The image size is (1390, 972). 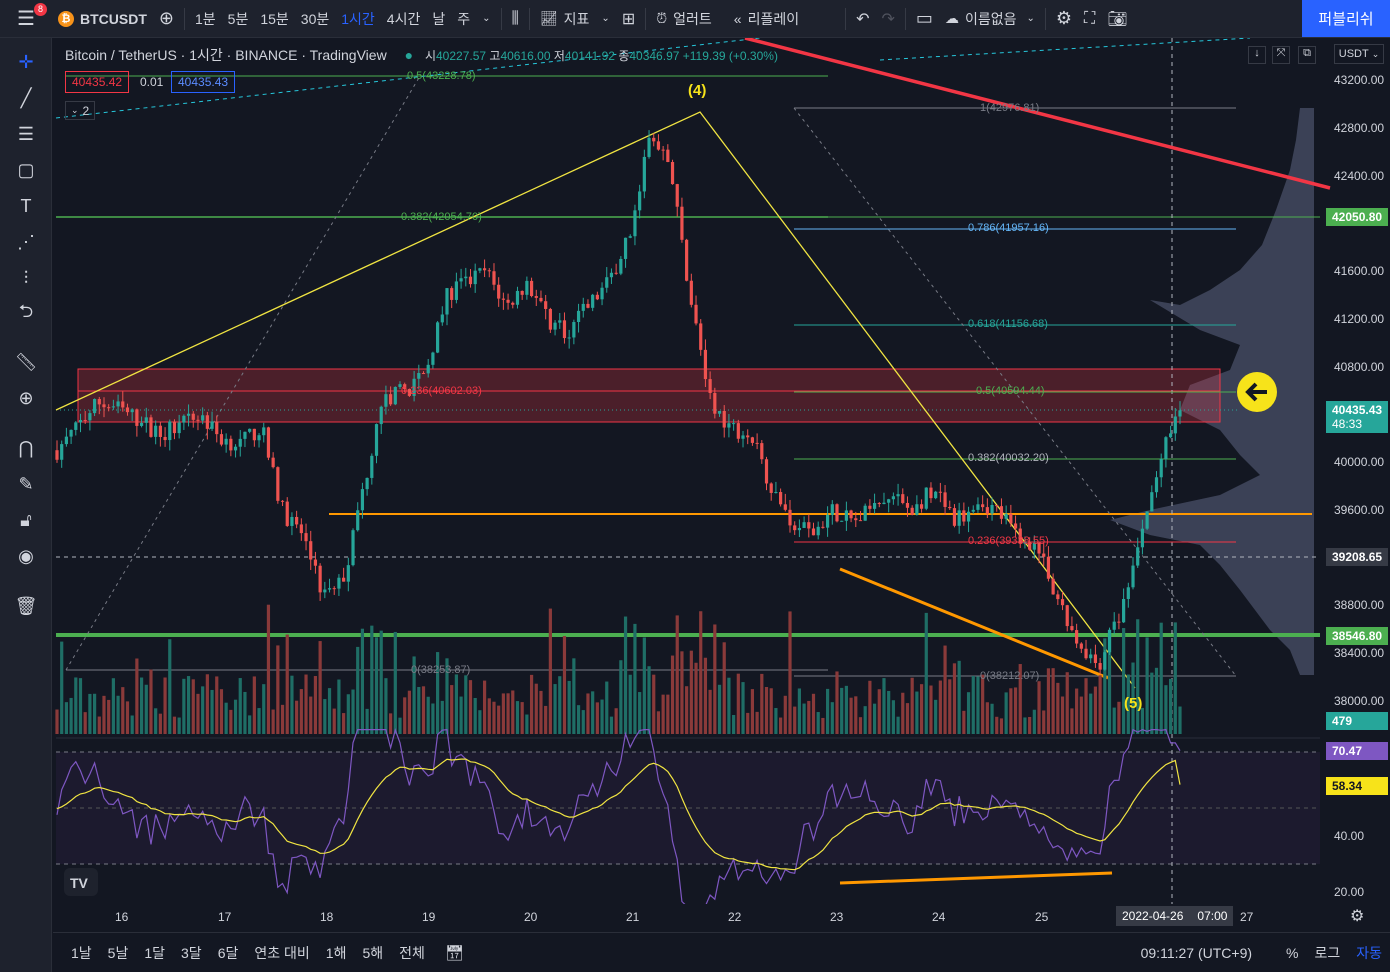 What do you see at coordinates (26, 97) in the screenshot?
I see `trend-line-icon: ╱` at bounding box center [26, 97].